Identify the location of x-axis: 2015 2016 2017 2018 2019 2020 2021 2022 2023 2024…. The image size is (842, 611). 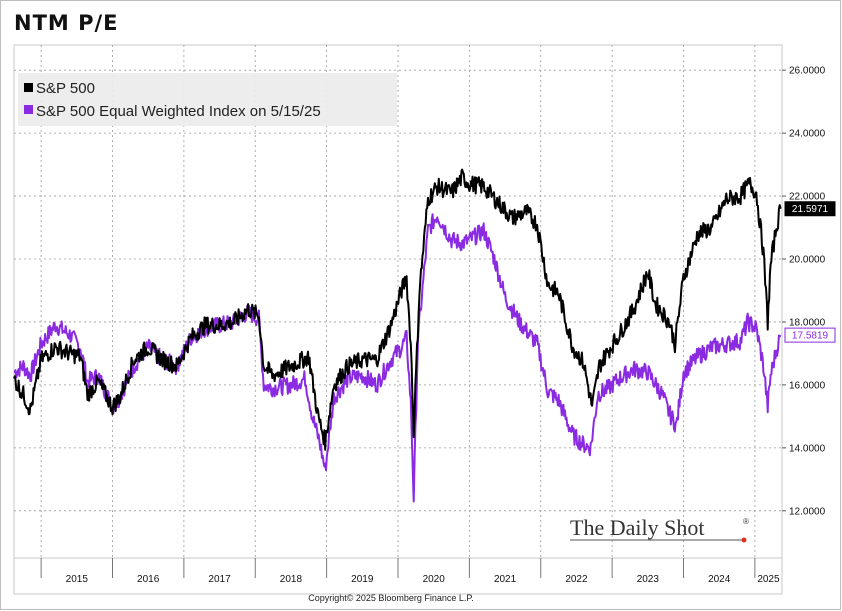
(410, 571).